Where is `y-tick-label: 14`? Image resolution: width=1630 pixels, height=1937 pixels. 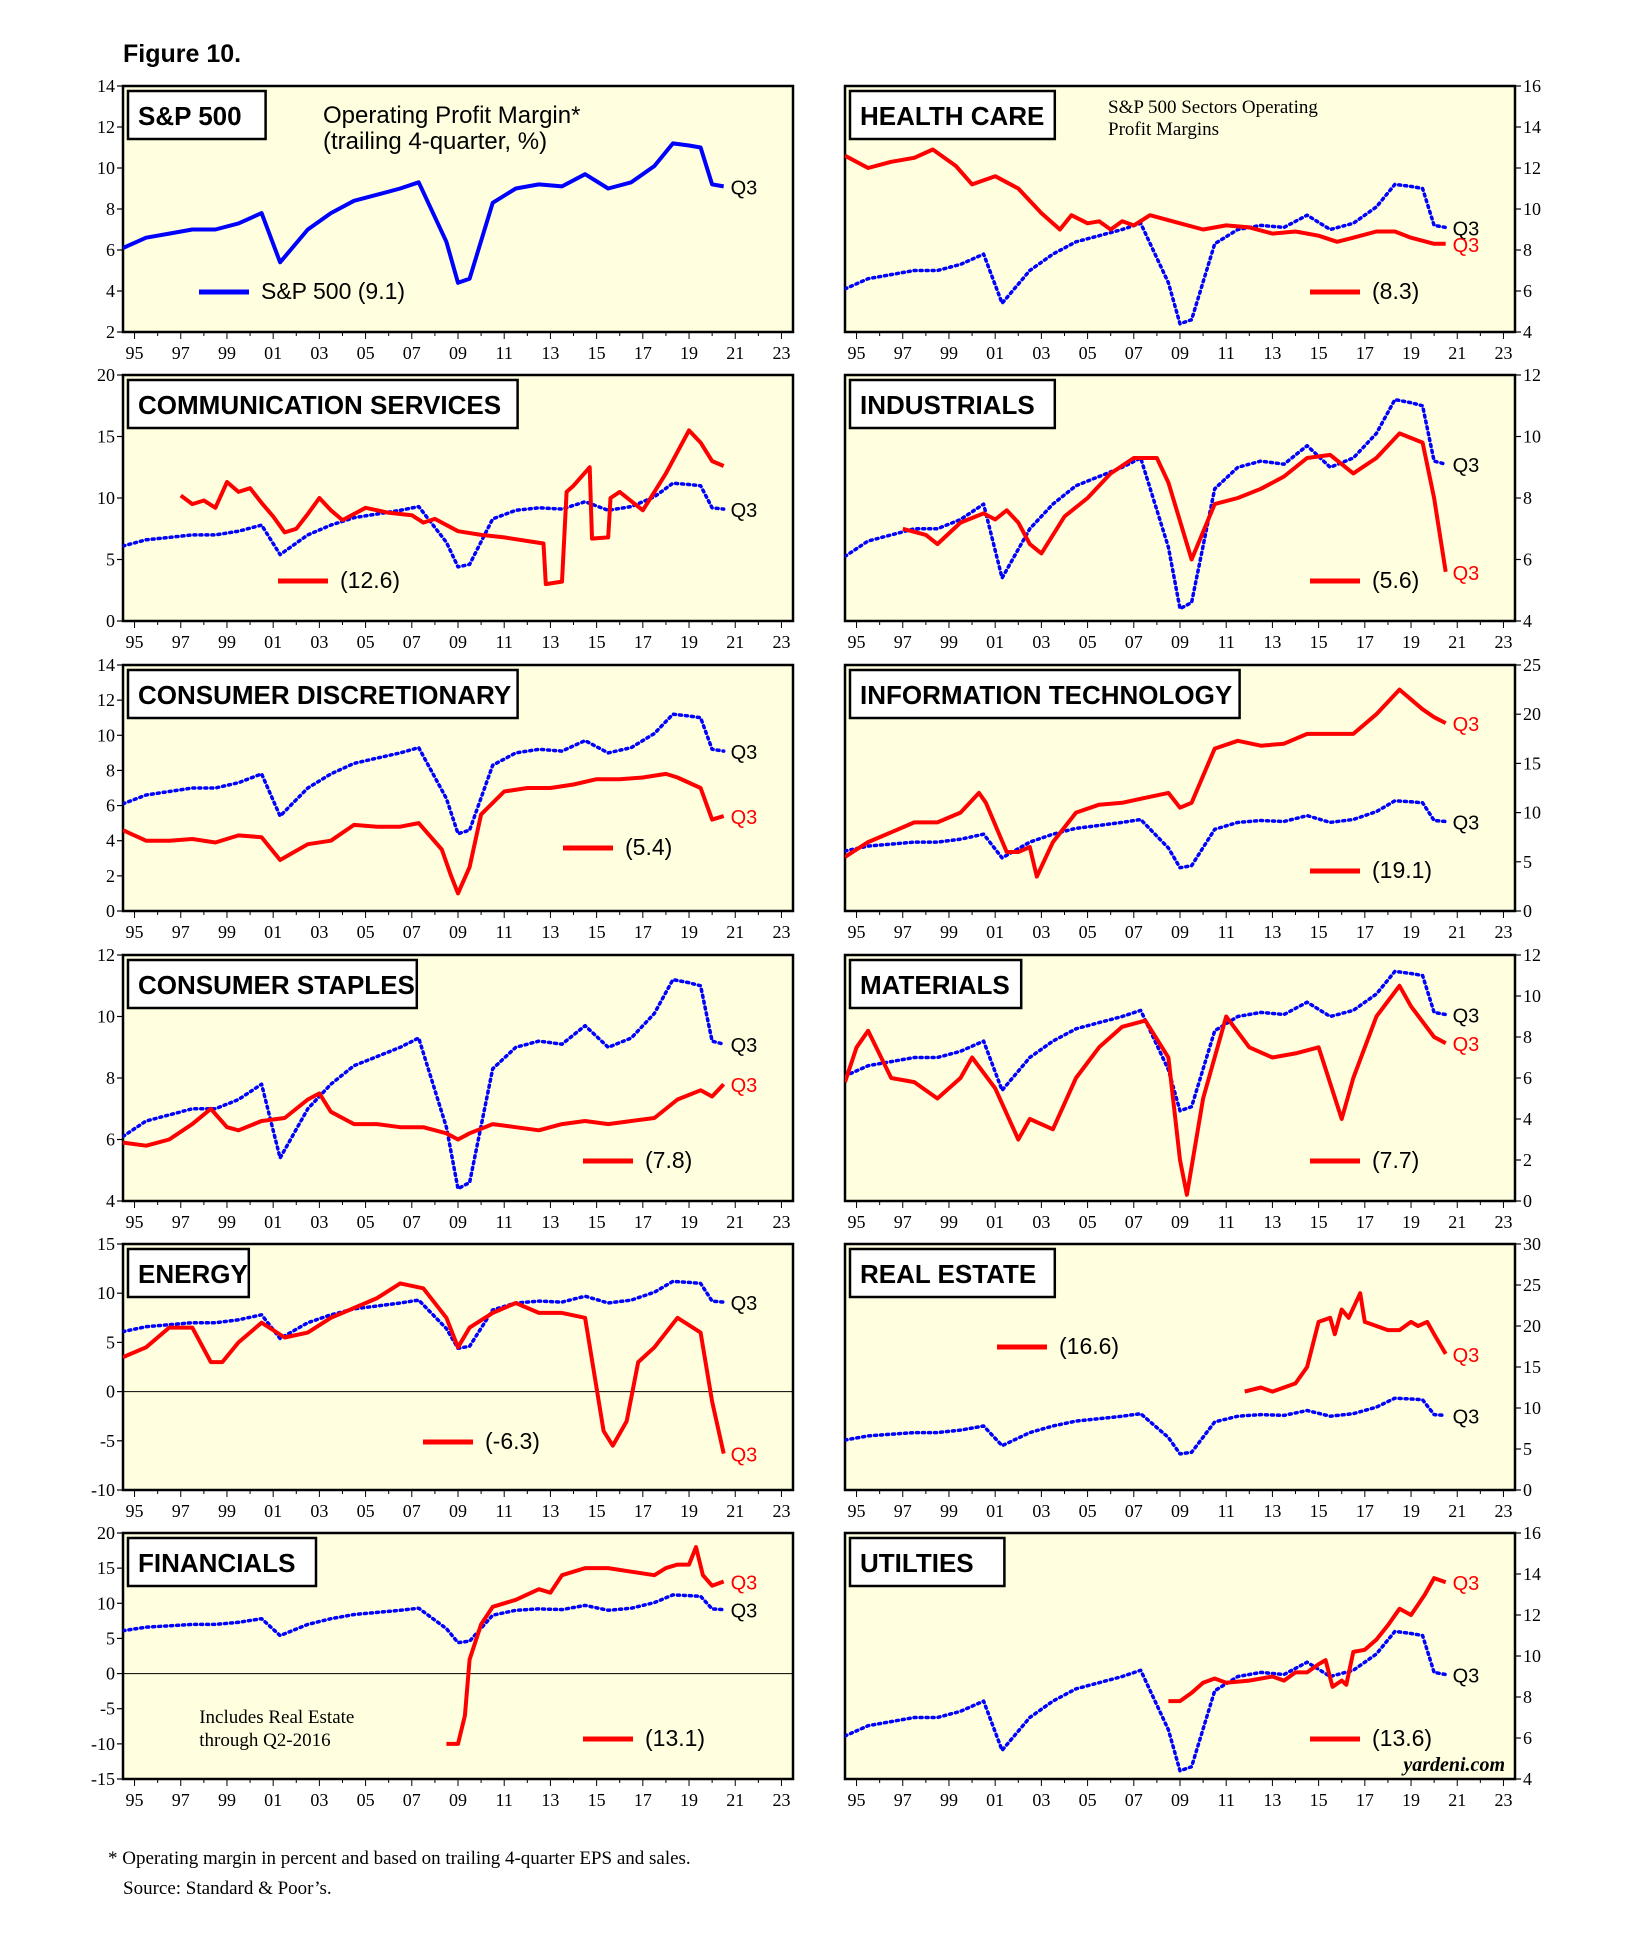
y-tick-label: 14 is located at coordinates (106, 665).